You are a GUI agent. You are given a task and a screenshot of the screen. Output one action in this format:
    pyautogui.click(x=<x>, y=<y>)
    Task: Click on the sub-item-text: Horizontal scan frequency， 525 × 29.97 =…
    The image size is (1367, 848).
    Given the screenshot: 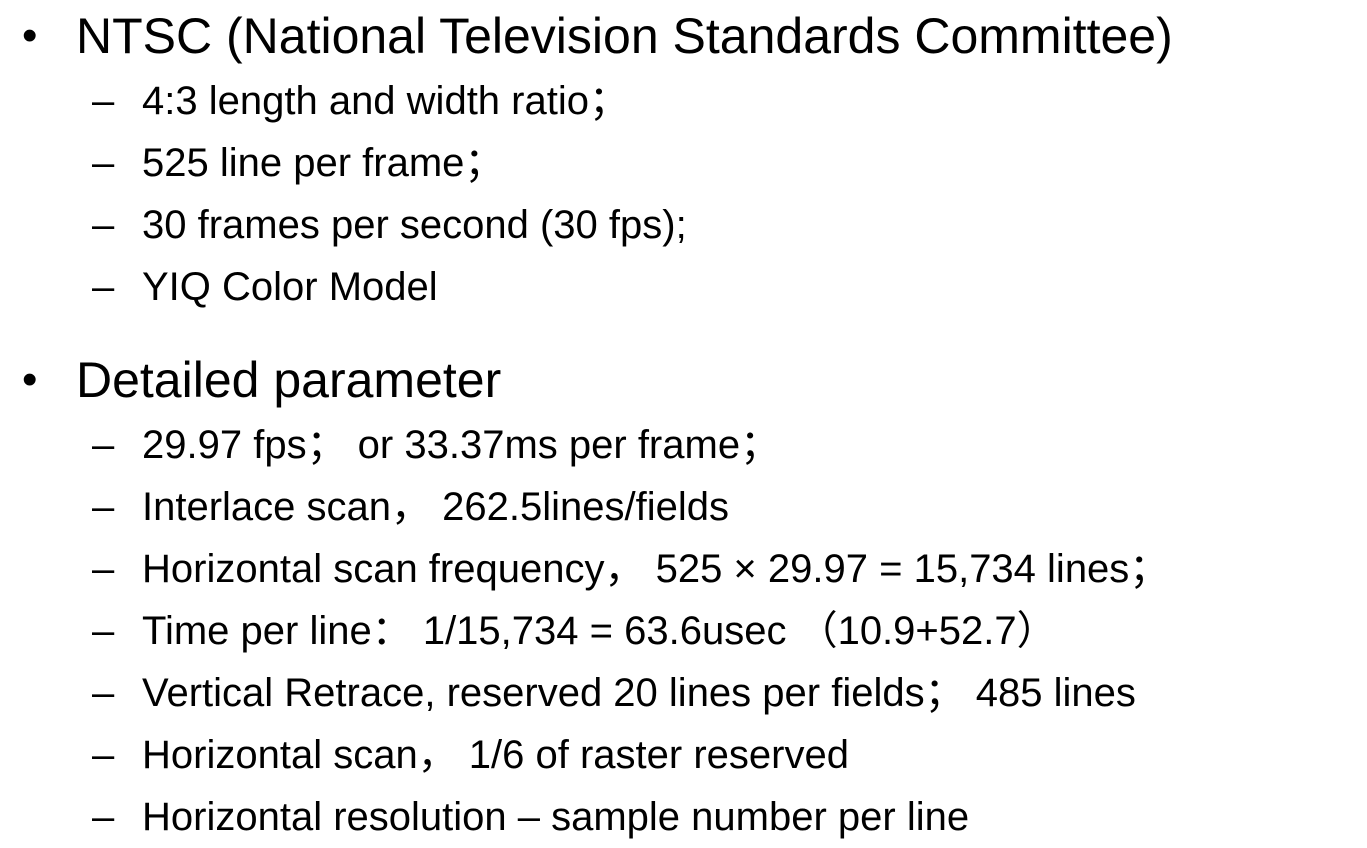 What is the action you would take?
    pyautogui.click(x=656, y=569)
    